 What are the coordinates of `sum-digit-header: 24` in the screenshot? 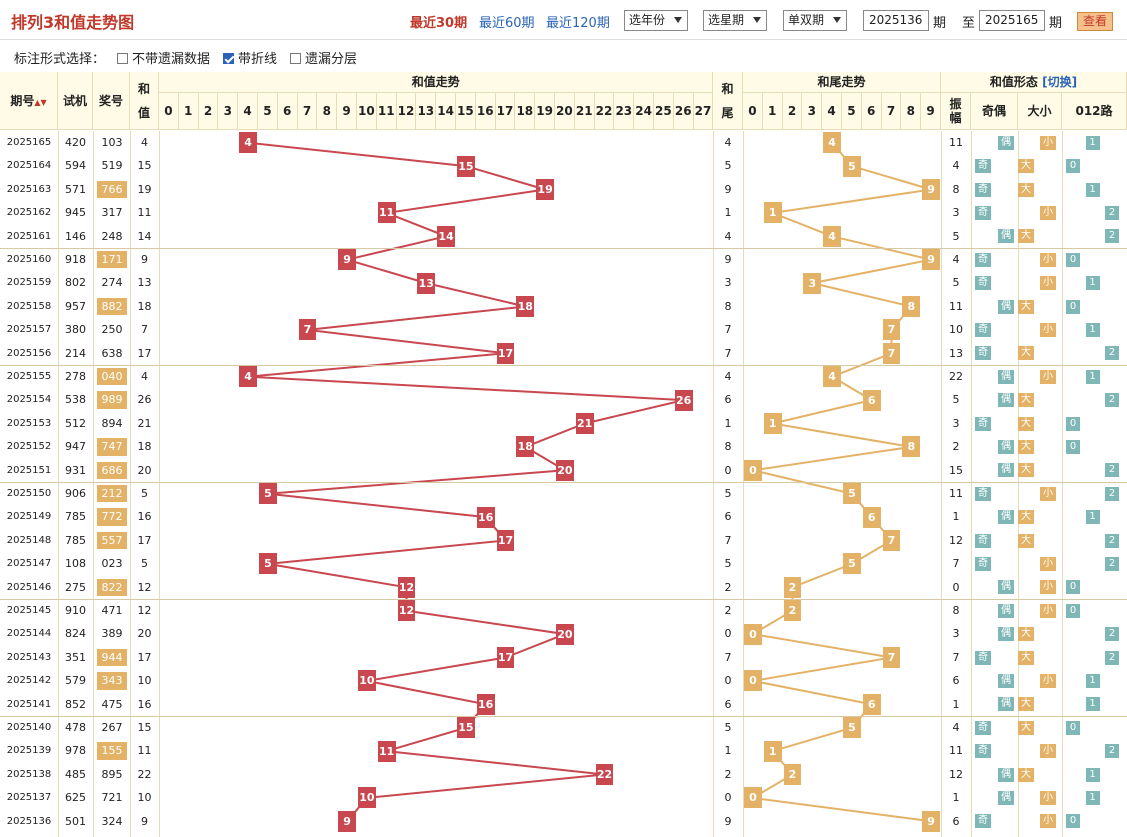 It's located at (644, 111).